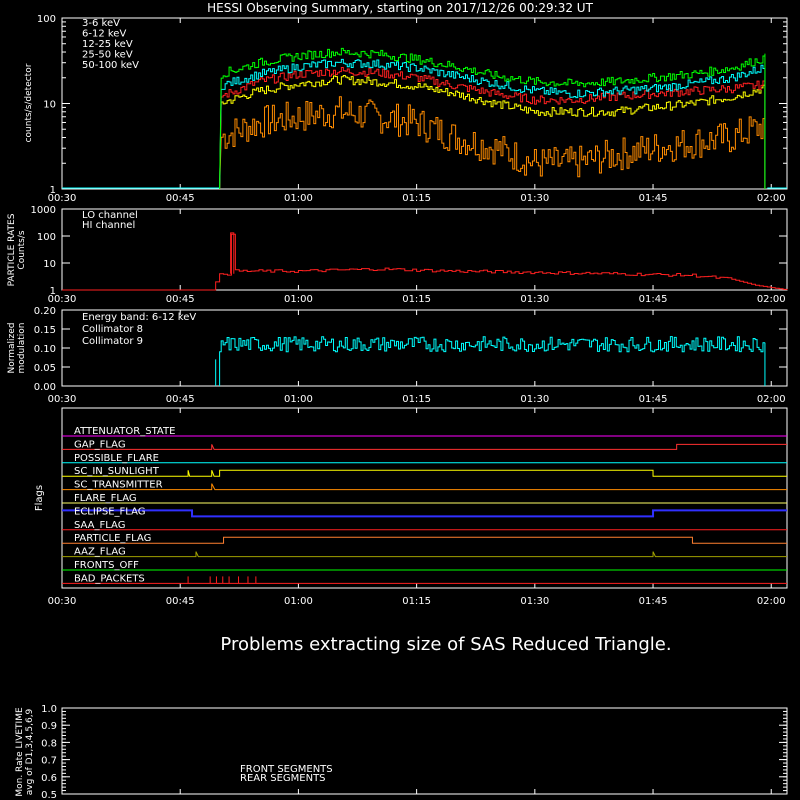 This screenshot has width=800, height=800. What do you see at coordinates (49, 795) in the screenshot?
I see `y-tick-label: 0.5` at bounding box center [49, 795].